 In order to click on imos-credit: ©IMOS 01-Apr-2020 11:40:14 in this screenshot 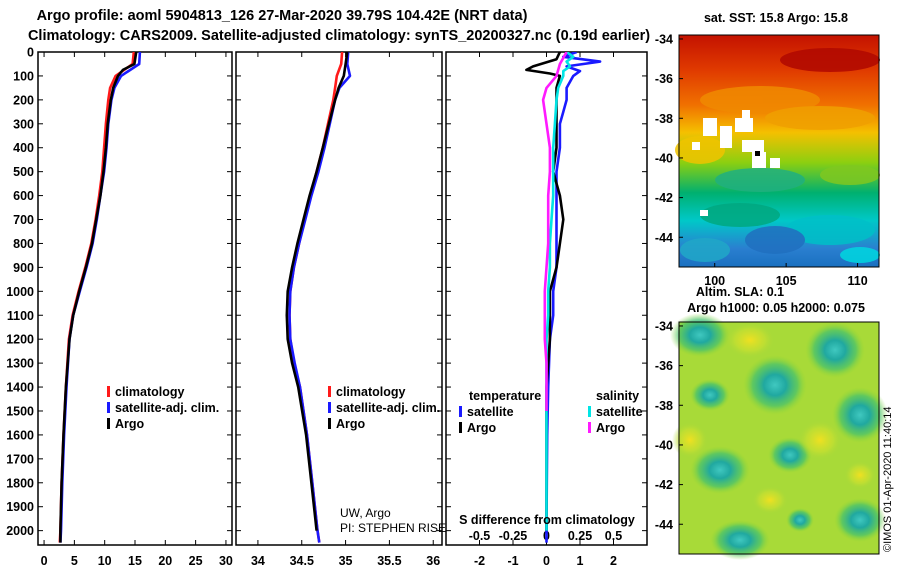, I will do `click(888, 479)`.